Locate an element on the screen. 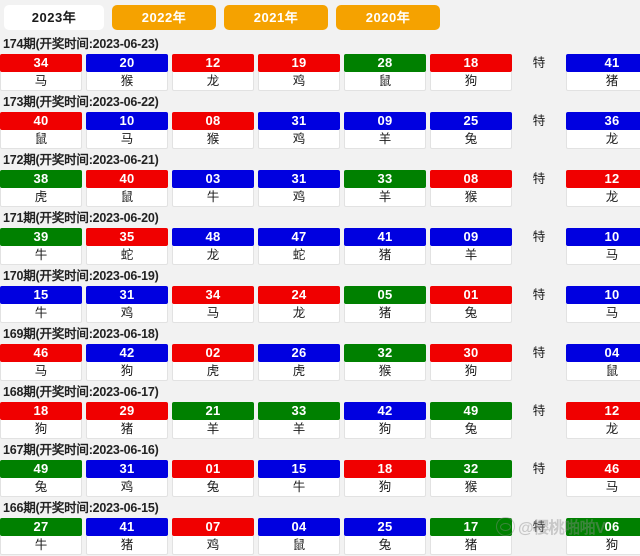 The height and width of the screenshot is (556, 640). ball-number: 02 is located at coordinates (213, 353).